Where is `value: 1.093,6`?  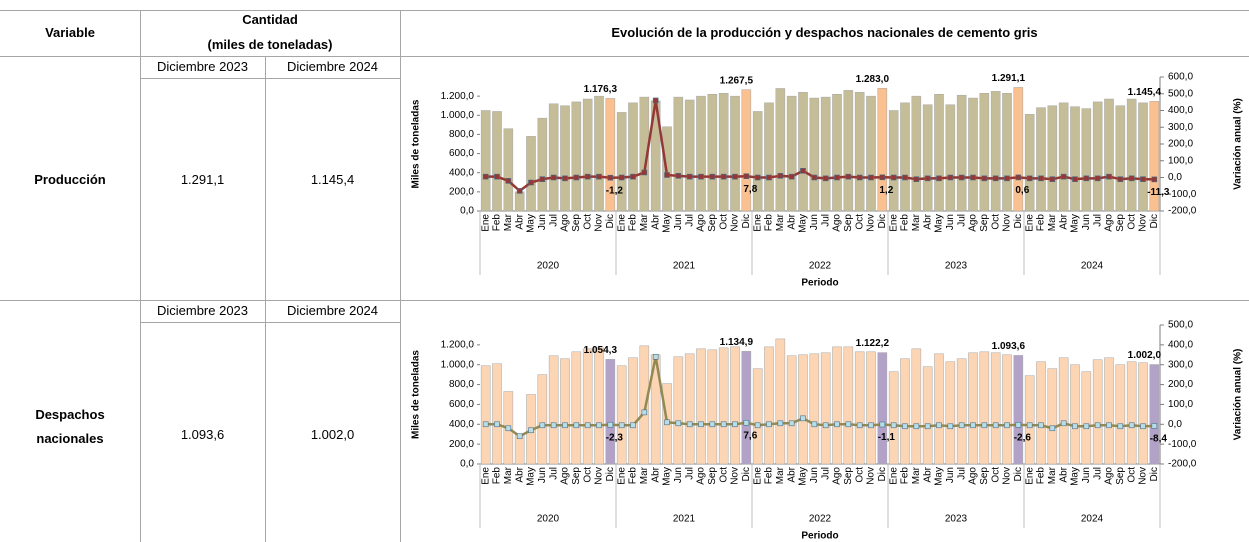
value: 1.093,6 is located at coordinates (202, 434).